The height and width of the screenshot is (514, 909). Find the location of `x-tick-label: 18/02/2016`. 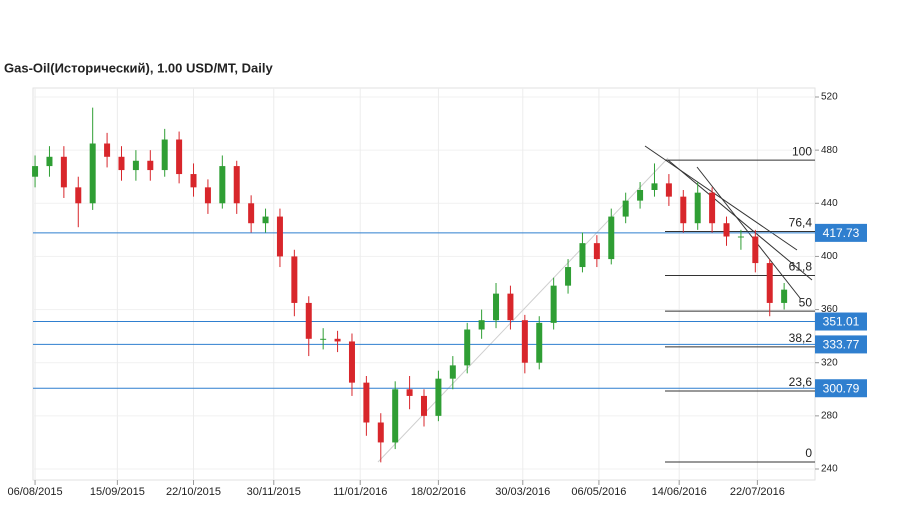

x-tick-label: 18/02/2016 is located at coordinates (438, 492).